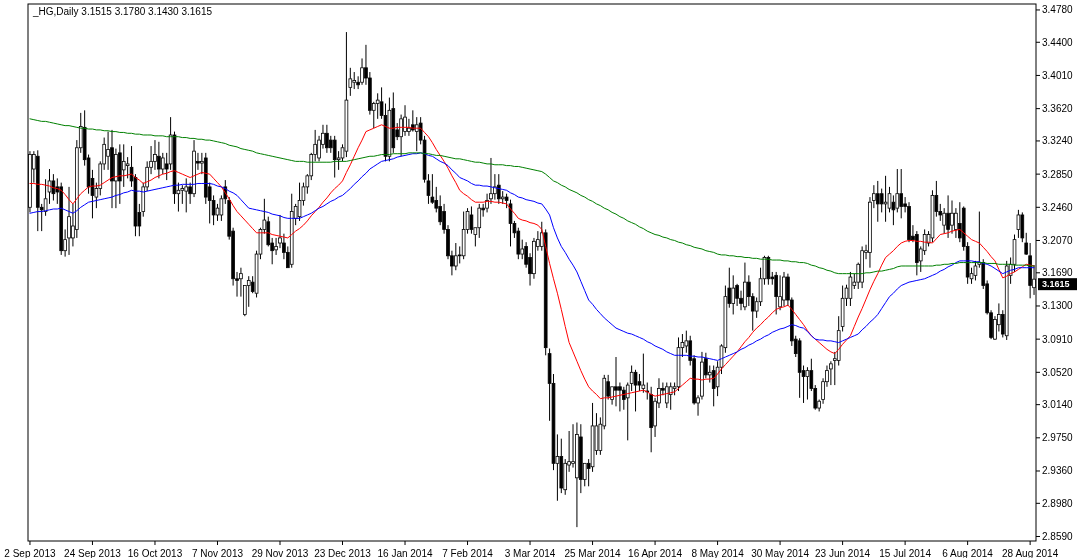 The height and width of the screenshot is (558, 1081). What do you see at coordinates (405, 552) in the screenshot?
I see `x-tick-label: 16 Jan 2014` at bounding box center [405, 552].